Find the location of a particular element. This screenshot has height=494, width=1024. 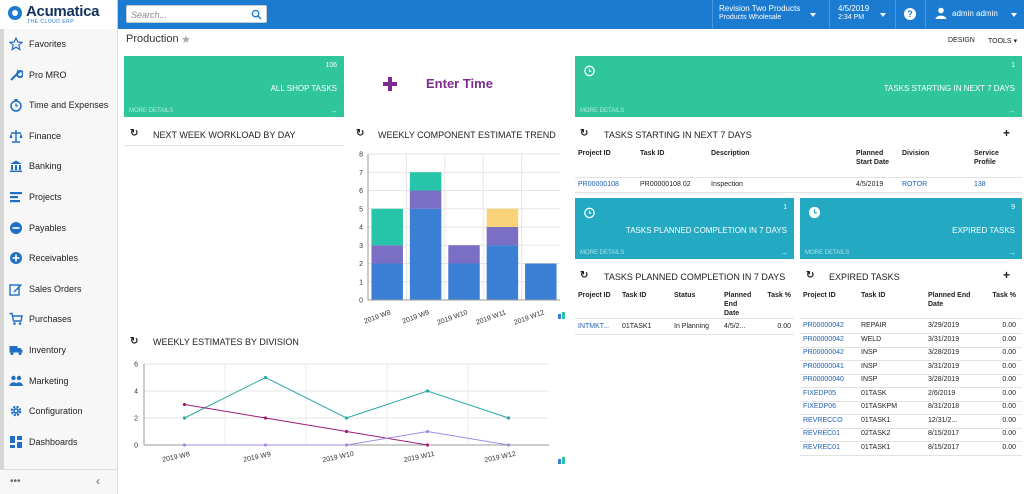

collapse-icon: ‹ is located at coordinates (98, 481).